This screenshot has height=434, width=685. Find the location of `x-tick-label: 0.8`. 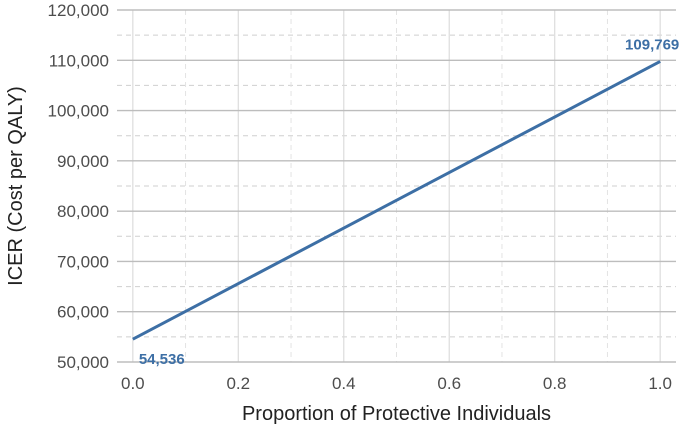

x-tick-label: 0.8 is located at coordinates (555, 383).